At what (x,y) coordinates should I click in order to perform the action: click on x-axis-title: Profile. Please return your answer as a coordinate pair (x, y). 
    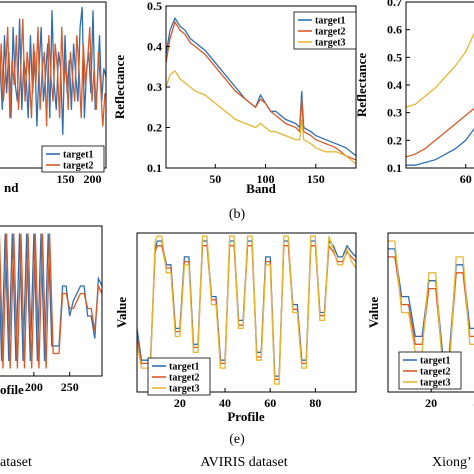
    Looking at the image, I should click on (246, 416).